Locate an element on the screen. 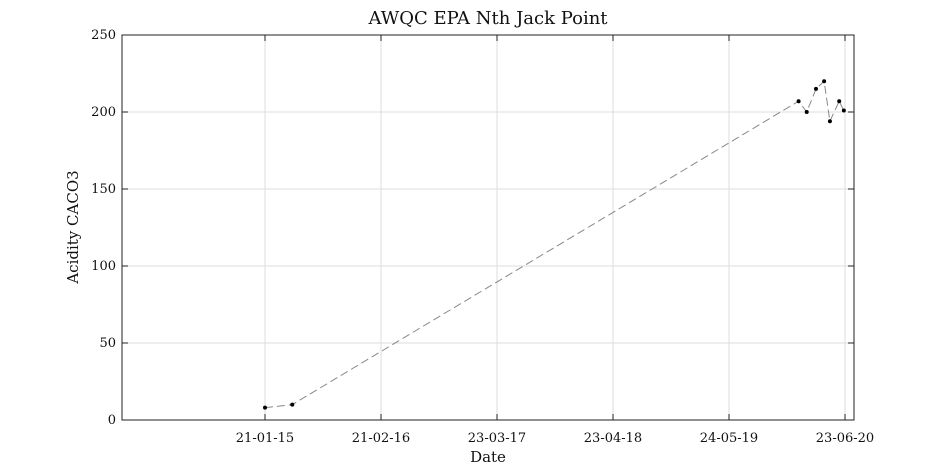 The image size is (945, 476). chart-title: AWQC EPA Nth Jack Point is located at coordinates (487, 18).